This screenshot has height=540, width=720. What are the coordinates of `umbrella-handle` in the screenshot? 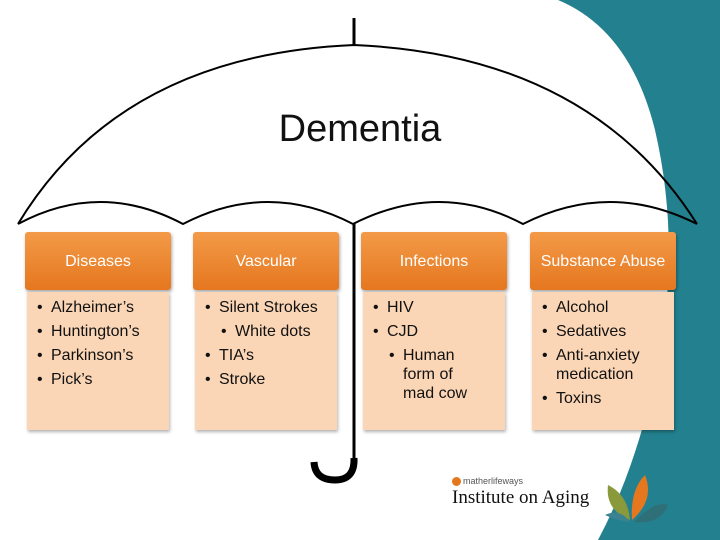 It's located at (334, 470).